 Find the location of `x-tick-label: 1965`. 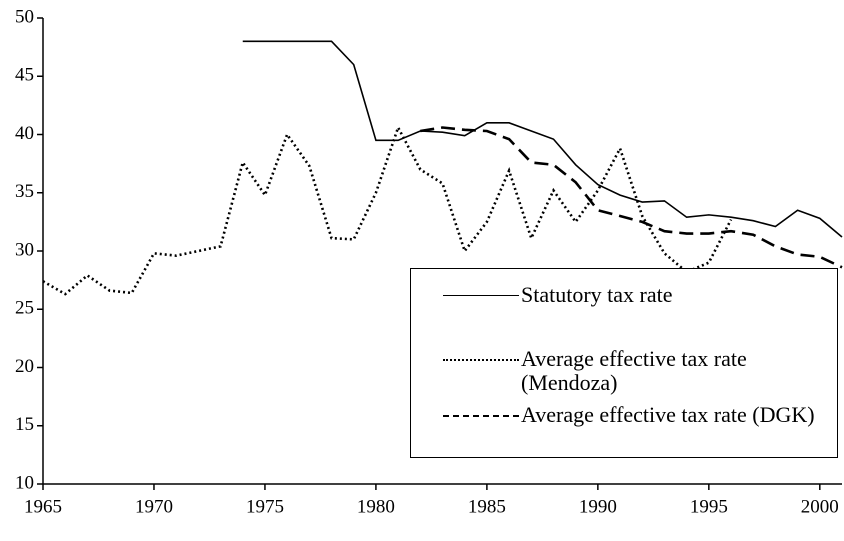

x-tick-label: 1965 is located at coordinates (43, 506).